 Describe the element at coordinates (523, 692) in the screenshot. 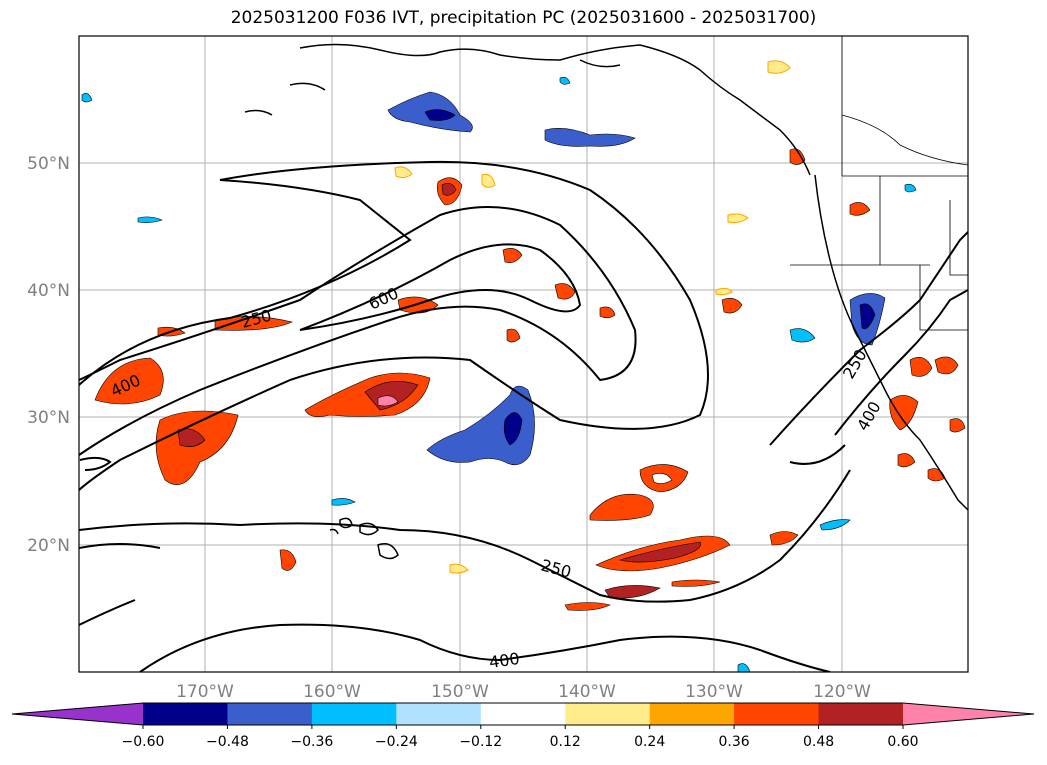

I see `longitude-labels: 170°W 160°W 150°W 140°W 130°W 120°W` at that location.